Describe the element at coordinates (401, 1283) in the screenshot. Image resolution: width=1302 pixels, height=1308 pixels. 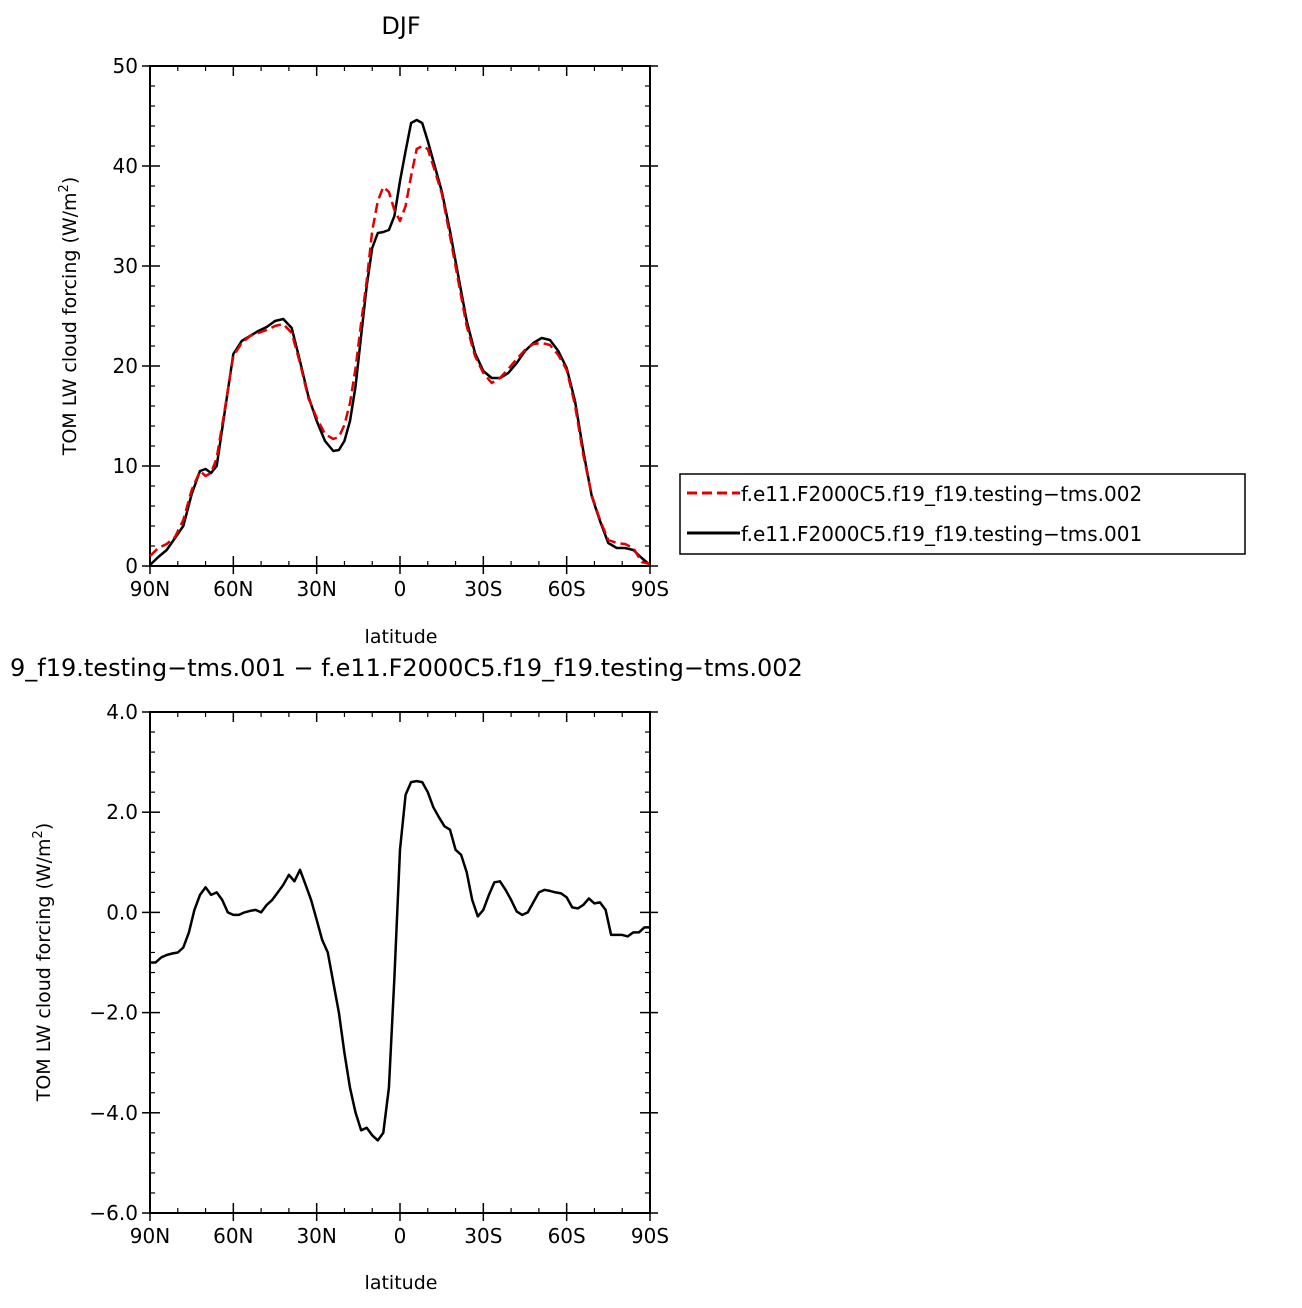
I see `bottom-x-axis-label: latitude` at that location.